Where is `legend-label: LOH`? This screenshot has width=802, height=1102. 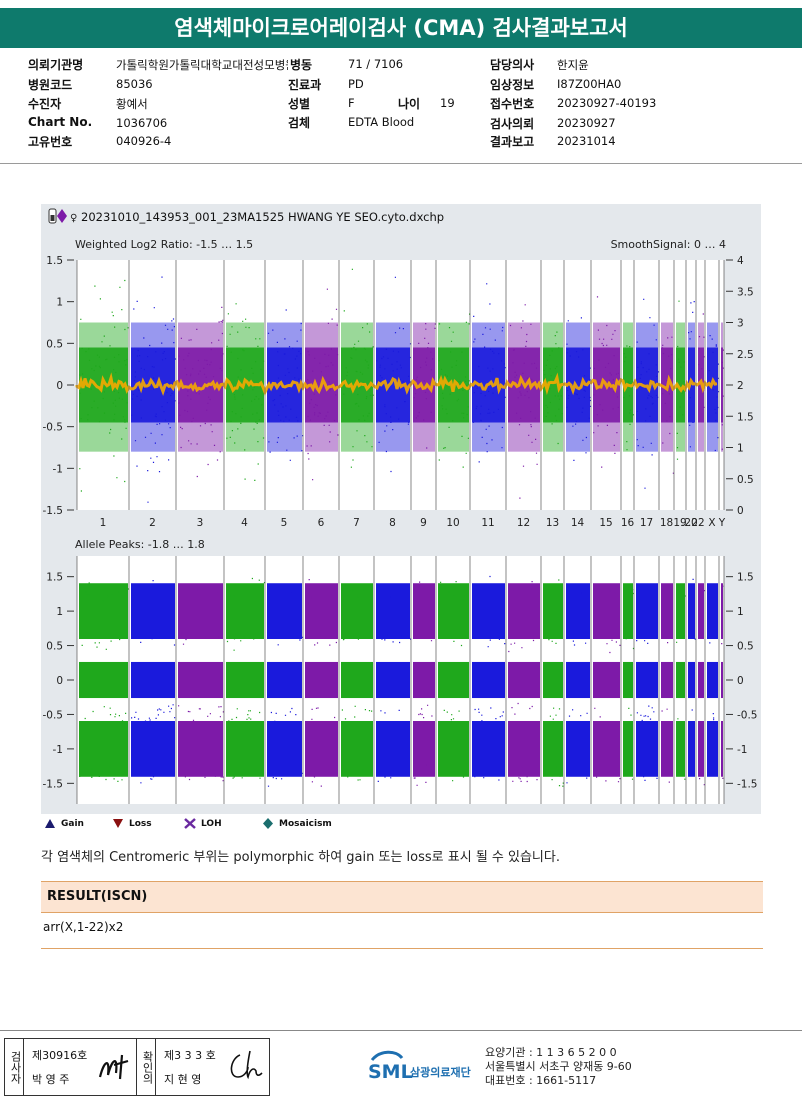 legend-label: LOH is located at coordinates (211, 823).